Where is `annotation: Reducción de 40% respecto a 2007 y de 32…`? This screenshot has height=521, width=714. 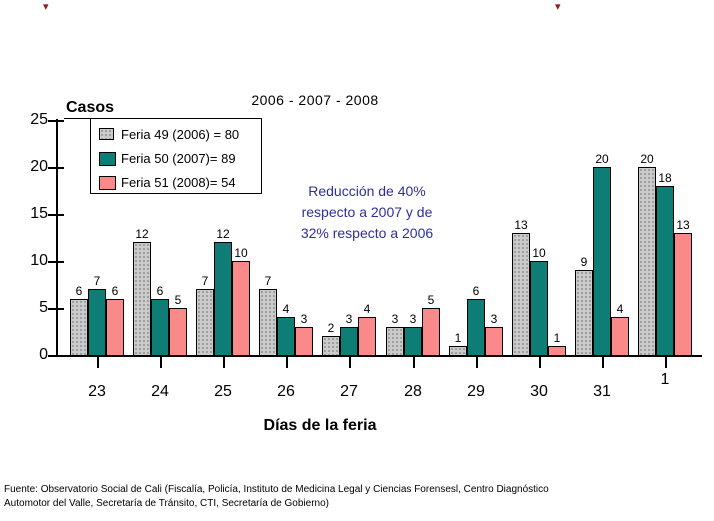
annotation: Reducción de 40% respecto a 2007 y de 32… is located at coordinates (367, 212).